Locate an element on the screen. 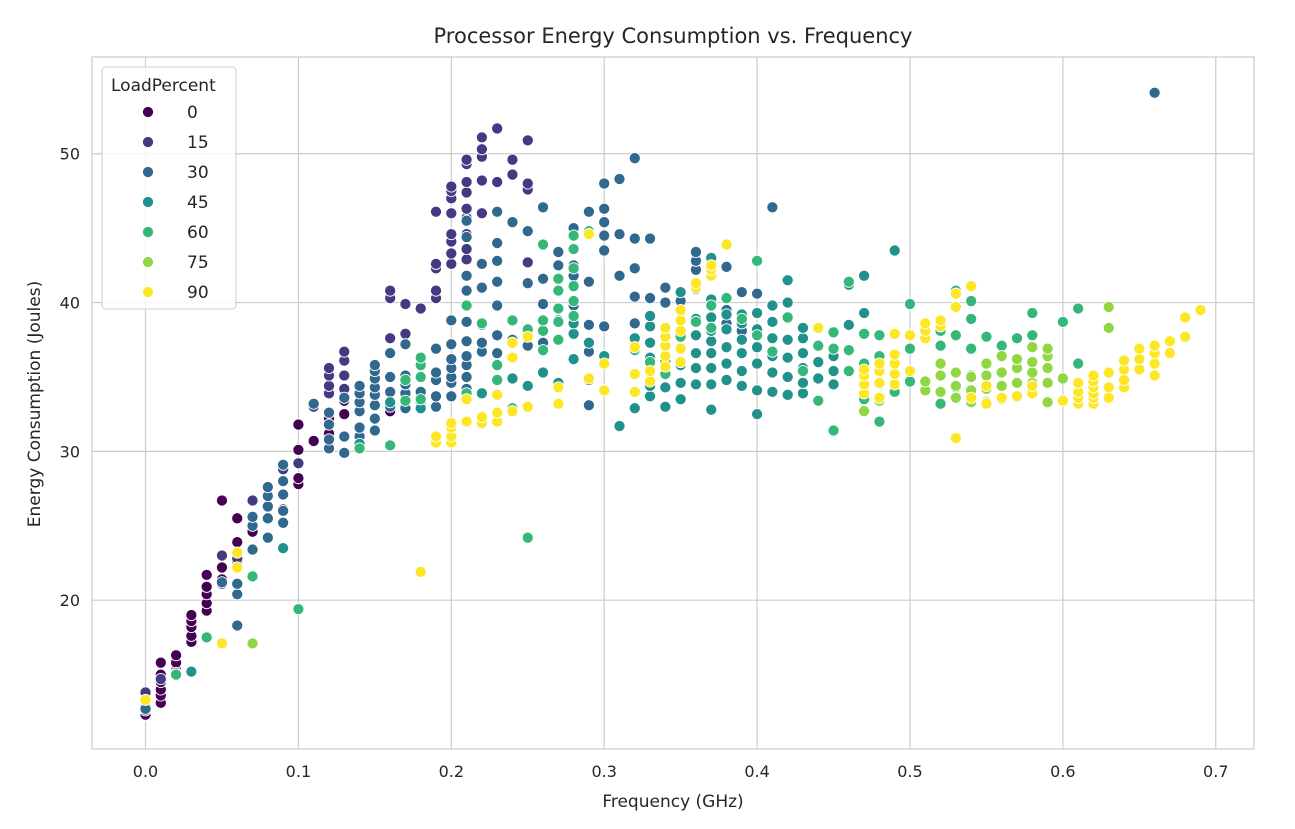 Image resolution: width=1295 pixels, height=829 pixels. legend-label: 45 is located at coordinates (198, 203).